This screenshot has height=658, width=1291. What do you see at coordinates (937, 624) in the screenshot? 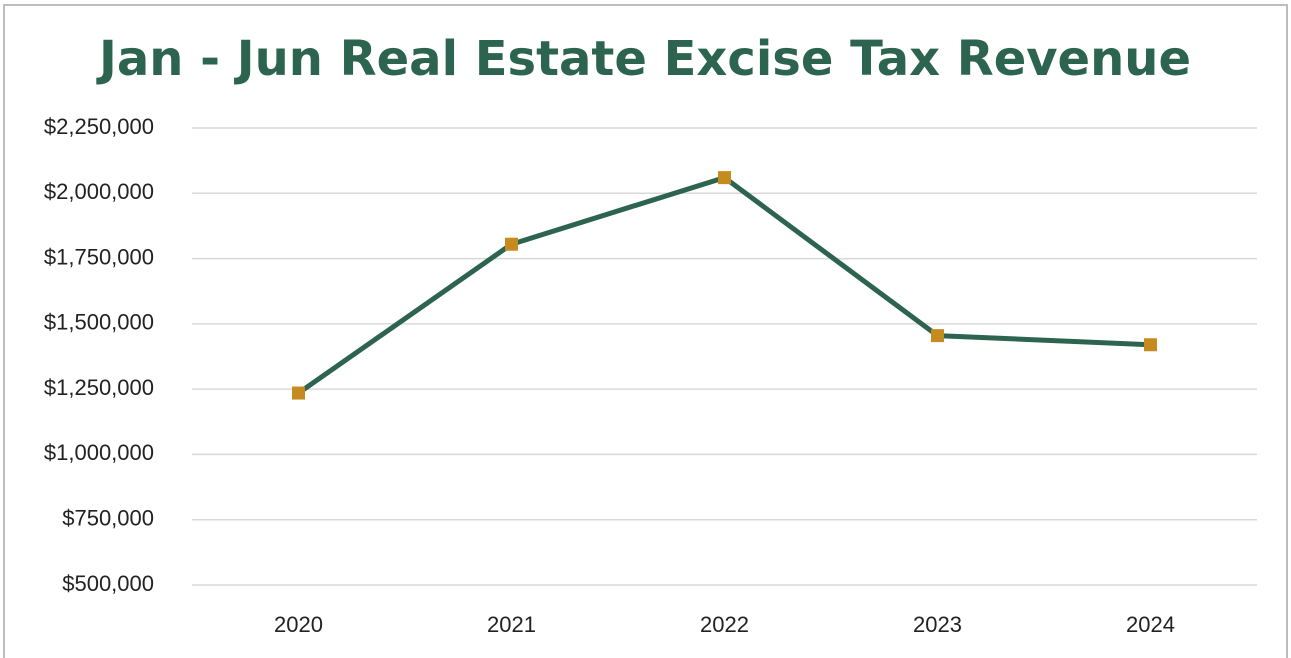
I see `x-tick-label: 2023` at bounding box center [937, 624].